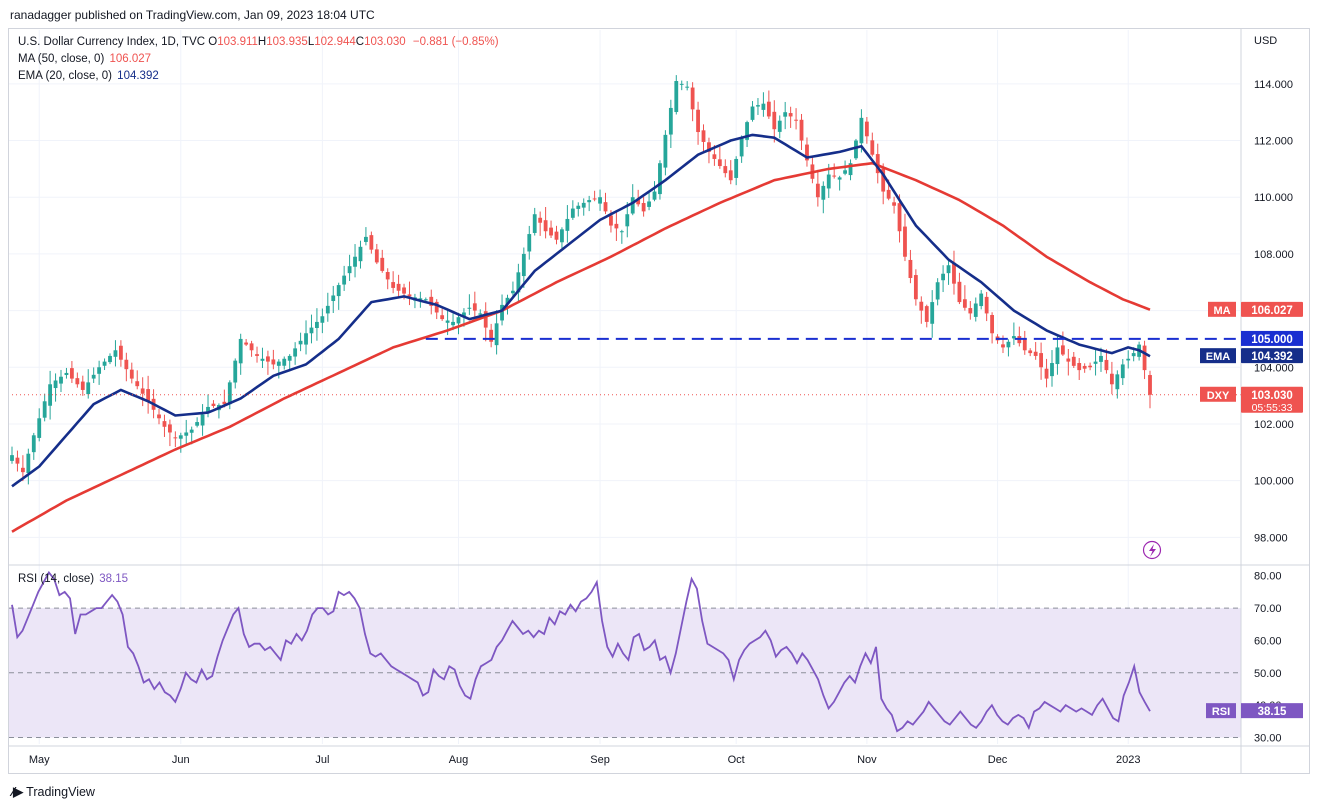  I want to click on ma-legend-label: MA (50, close, 0), so click(61, 59).